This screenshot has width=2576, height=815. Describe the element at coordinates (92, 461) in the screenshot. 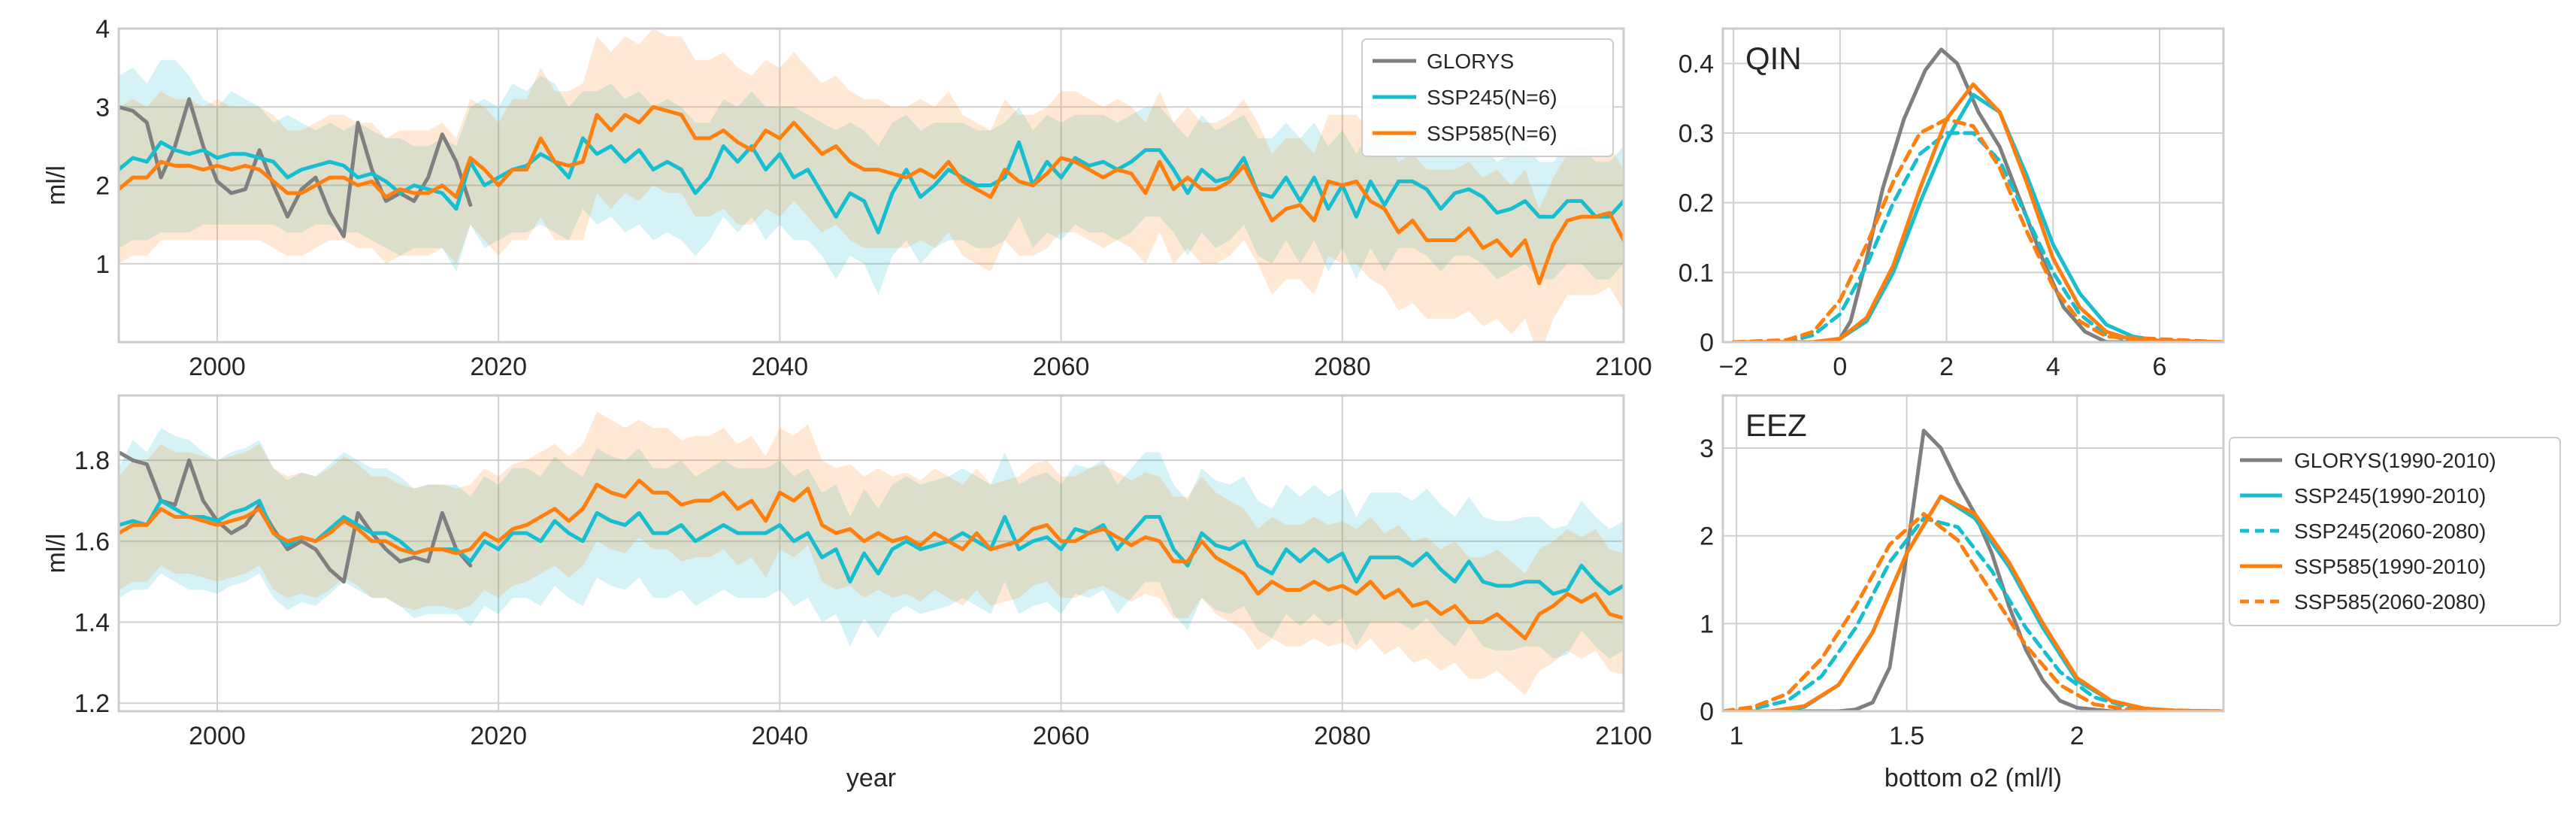

I see `y-tick-label: 1.8` at that location.